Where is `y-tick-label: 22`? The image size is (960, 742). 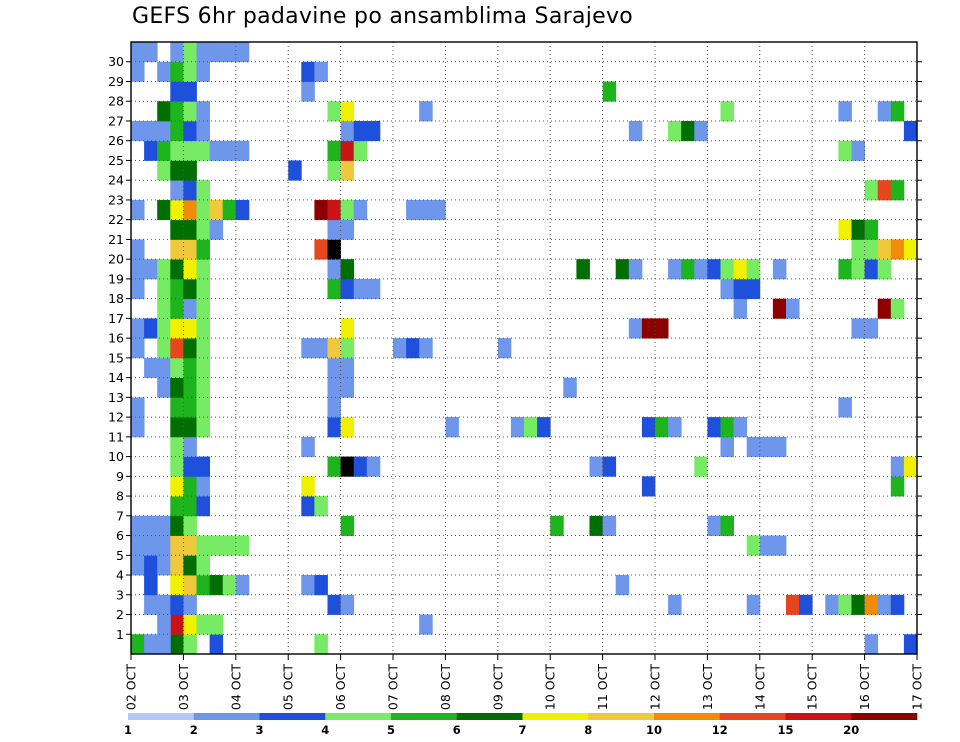 y-tick-label: 22 is located at coordinates (116, 219).